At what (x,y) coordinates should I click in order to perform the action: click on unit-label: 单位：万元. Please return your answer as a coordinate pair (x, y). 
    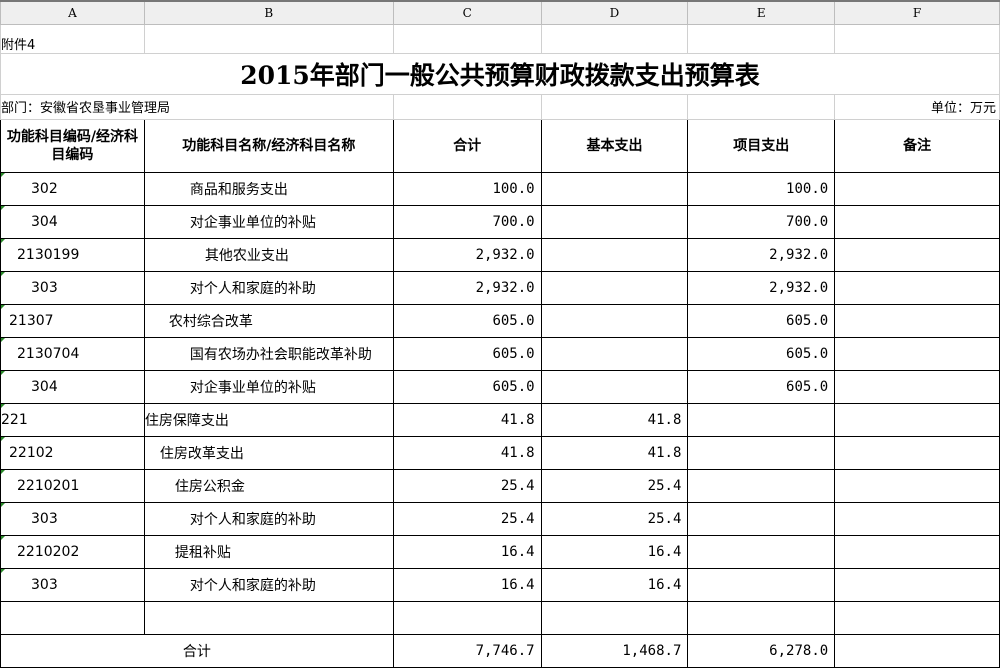
    Looking at the image, I should click on (917, 106).